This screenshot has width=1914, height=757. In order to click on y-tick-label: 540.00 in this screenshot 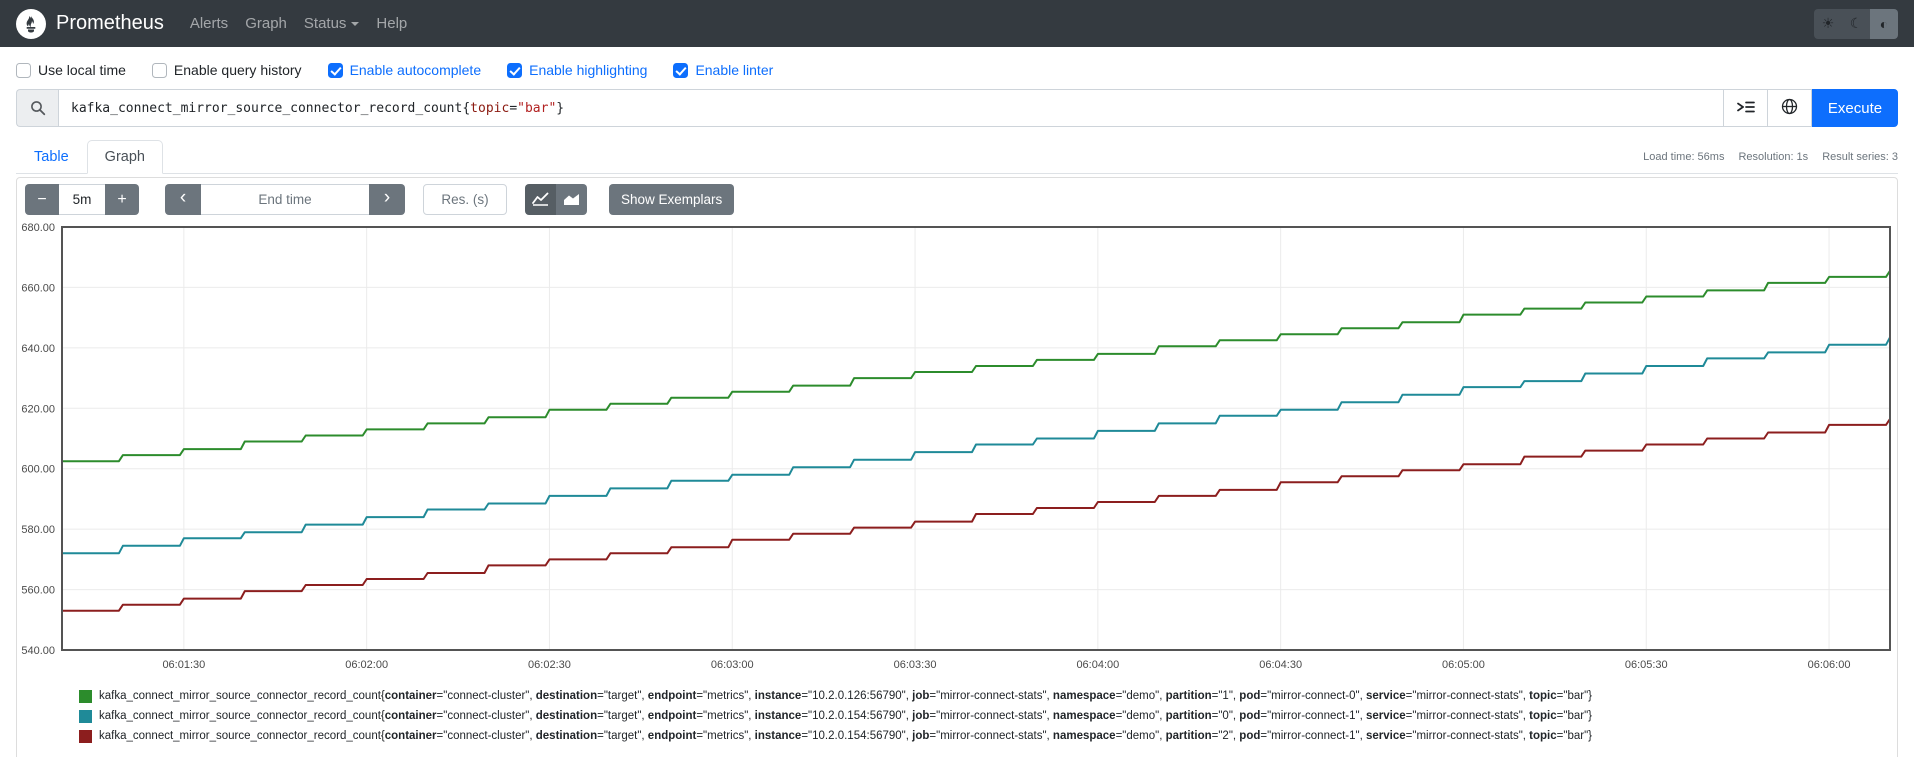, I will do `click(38, 651)`.